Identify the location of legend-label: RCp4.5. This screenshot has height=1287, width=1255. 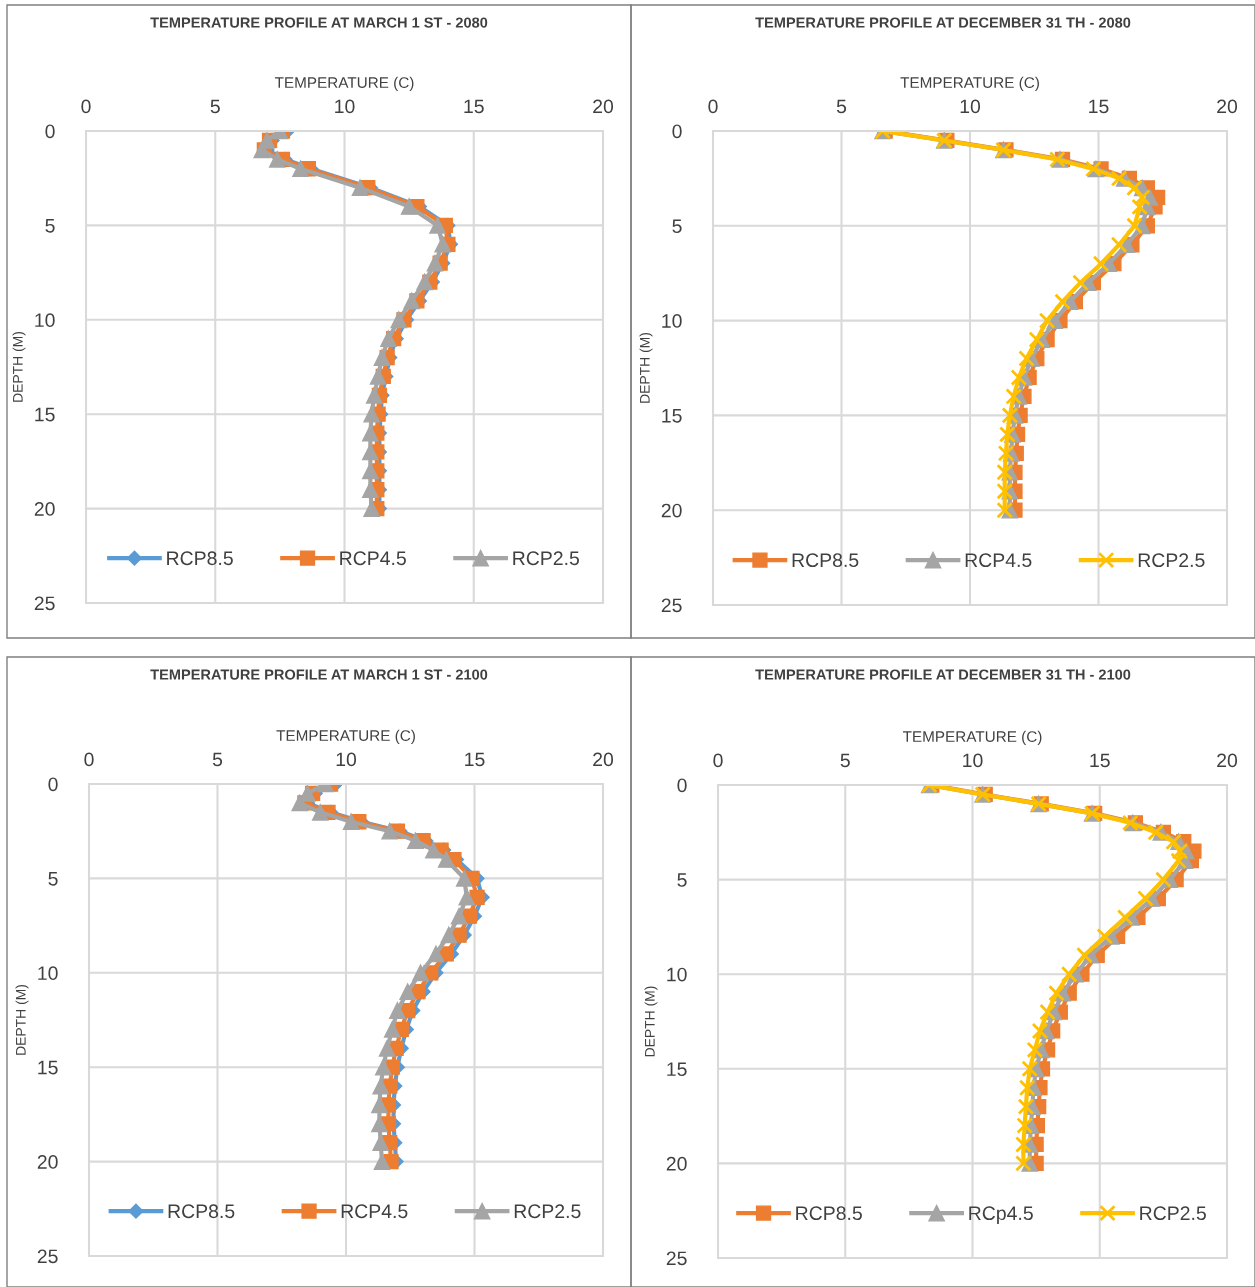
(1001, 1215).